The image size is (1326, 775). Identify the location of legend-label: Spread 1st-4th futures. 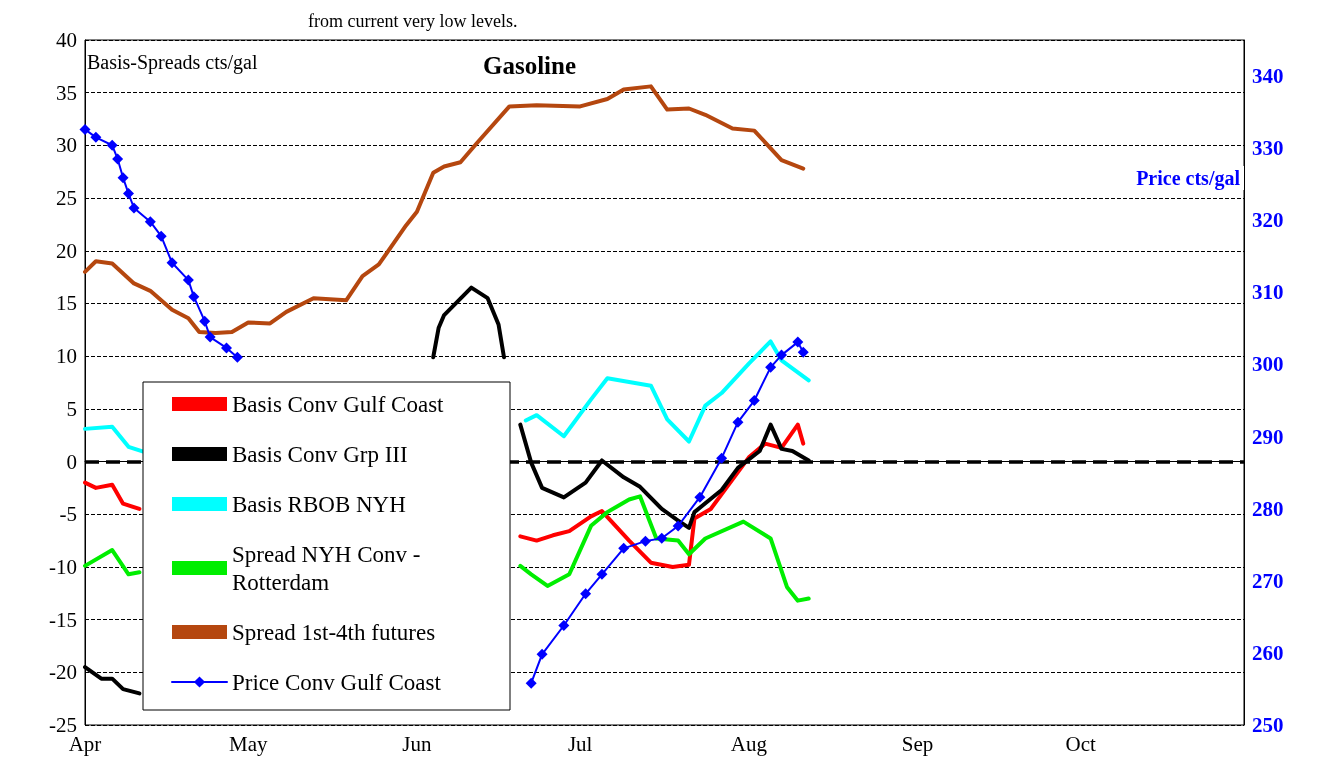
(334, 632).